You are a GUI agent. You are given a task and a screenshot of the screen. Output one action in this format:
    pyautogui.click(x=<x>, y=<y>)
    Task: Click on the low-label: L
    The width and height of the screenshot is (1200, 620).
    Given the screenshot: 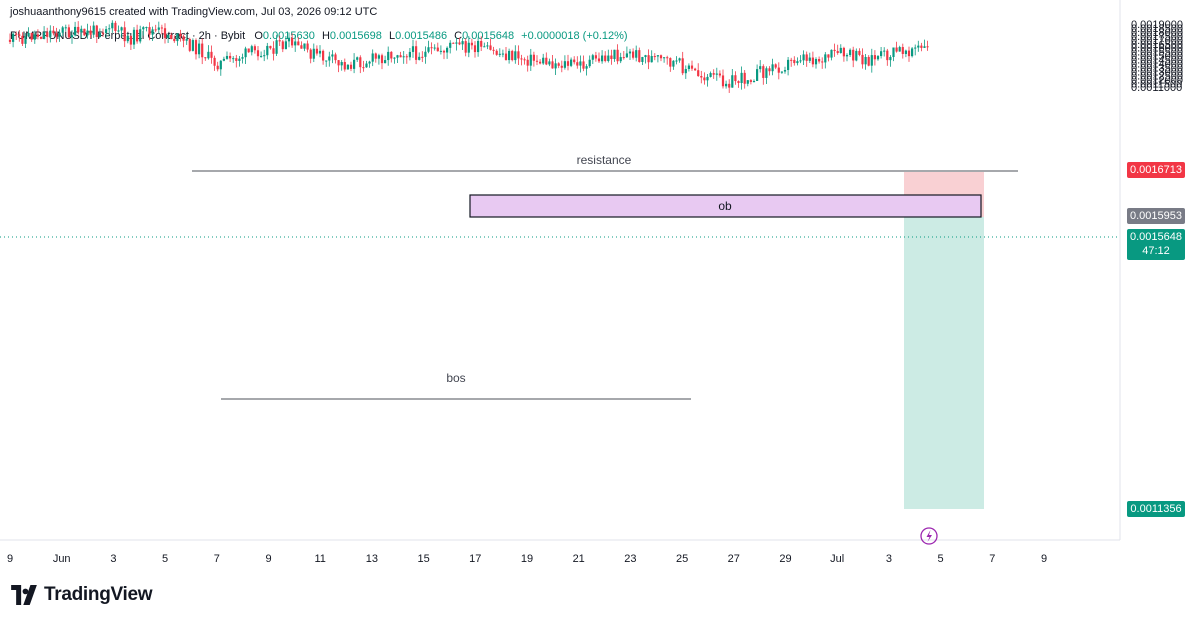 What is the action you would take?
    pyautogui.click(x=392, y=36)
    